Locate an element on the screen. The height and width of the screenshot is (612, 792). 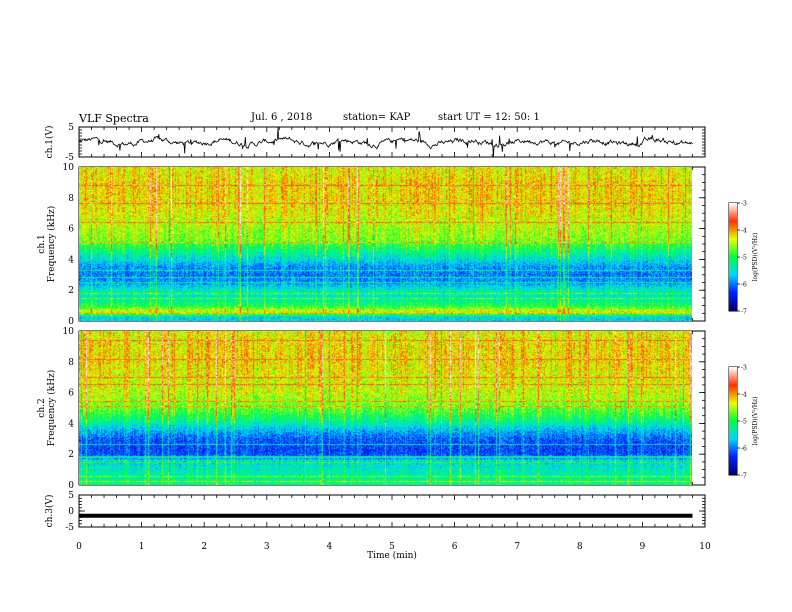
x-tick-label: 0 is located at coordinates (79, 547).